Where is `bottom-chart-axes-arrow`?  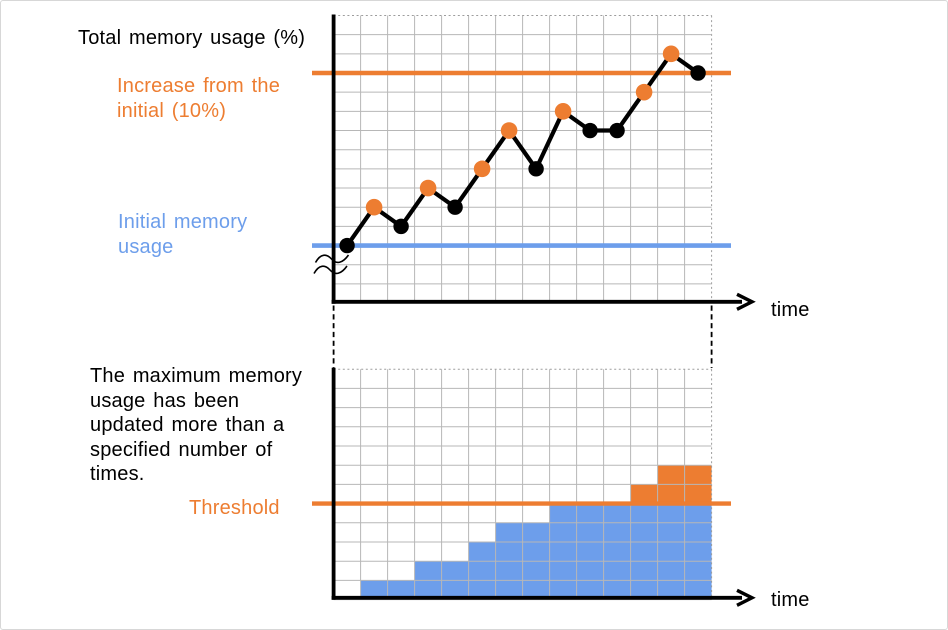 bottom-chart-axes-arrow is located at coordinates (746, 597).